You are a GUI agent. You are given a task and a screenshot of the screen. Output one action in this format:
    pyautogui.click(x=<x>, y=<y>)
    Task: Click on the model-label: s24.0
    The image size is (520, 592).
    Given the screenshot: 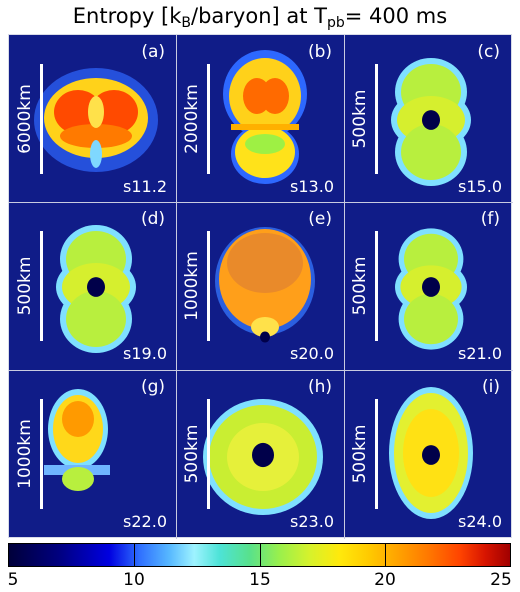 What is the action you would take?
    pyautogui.click(x=480, y=521)
    